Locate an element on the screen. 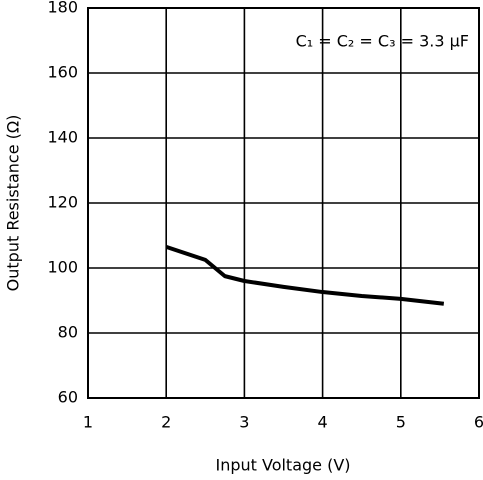 The image size is (483, 480). x-tick-label: 1 is located at coordinates (88, 422).